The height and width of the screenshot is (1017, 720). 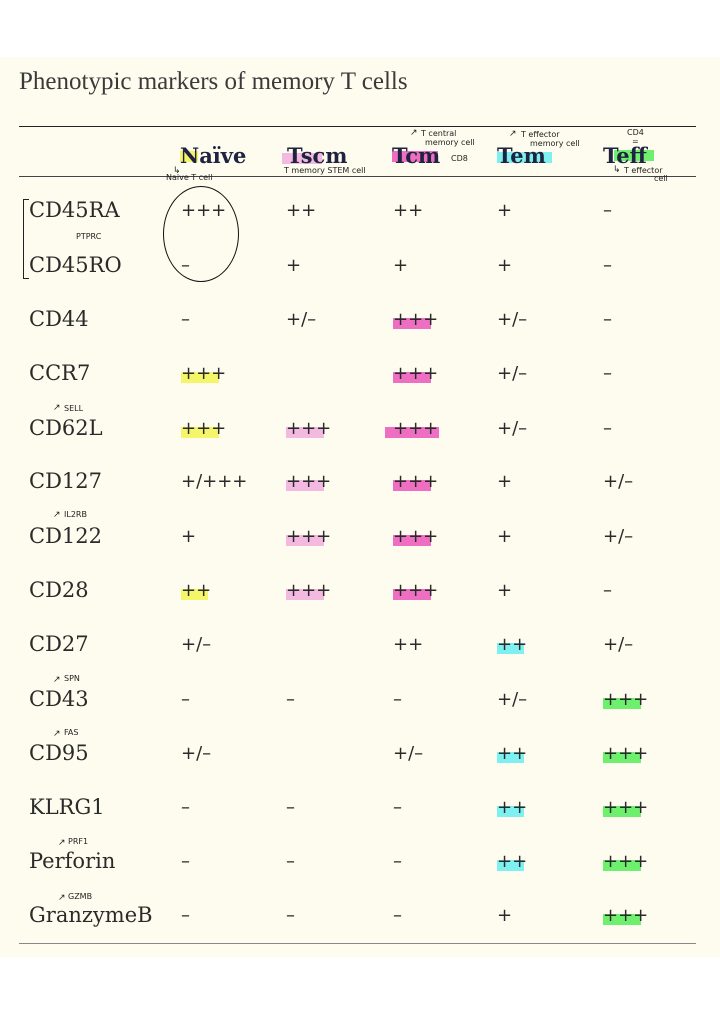 I want to click on fas-arrow-icon: ↗, so click(x=57, y=734).